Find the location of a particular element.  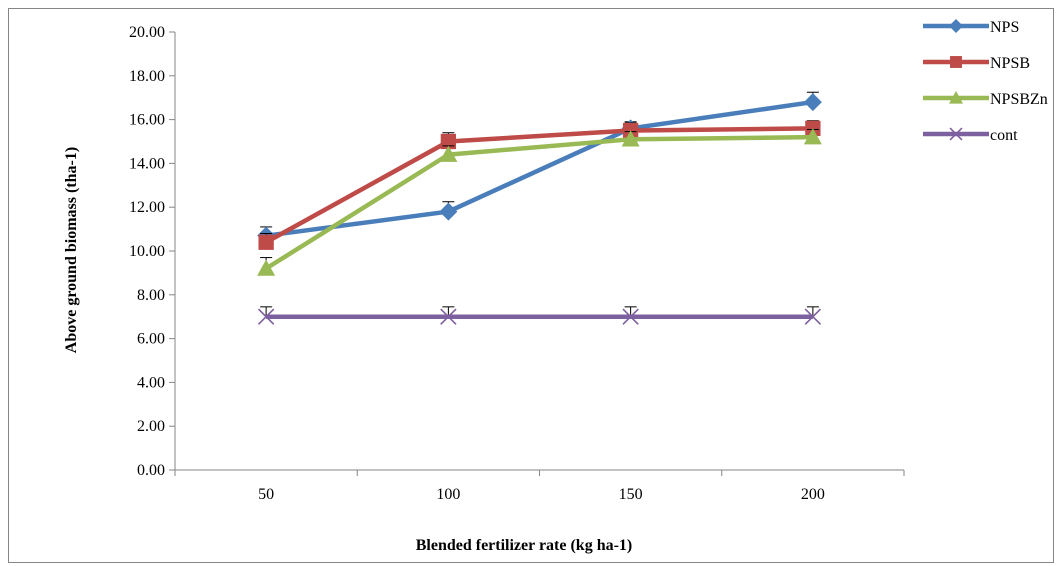

y-axis-title: Above ground biomass (tha-1) is located at coordinates (71, 250).